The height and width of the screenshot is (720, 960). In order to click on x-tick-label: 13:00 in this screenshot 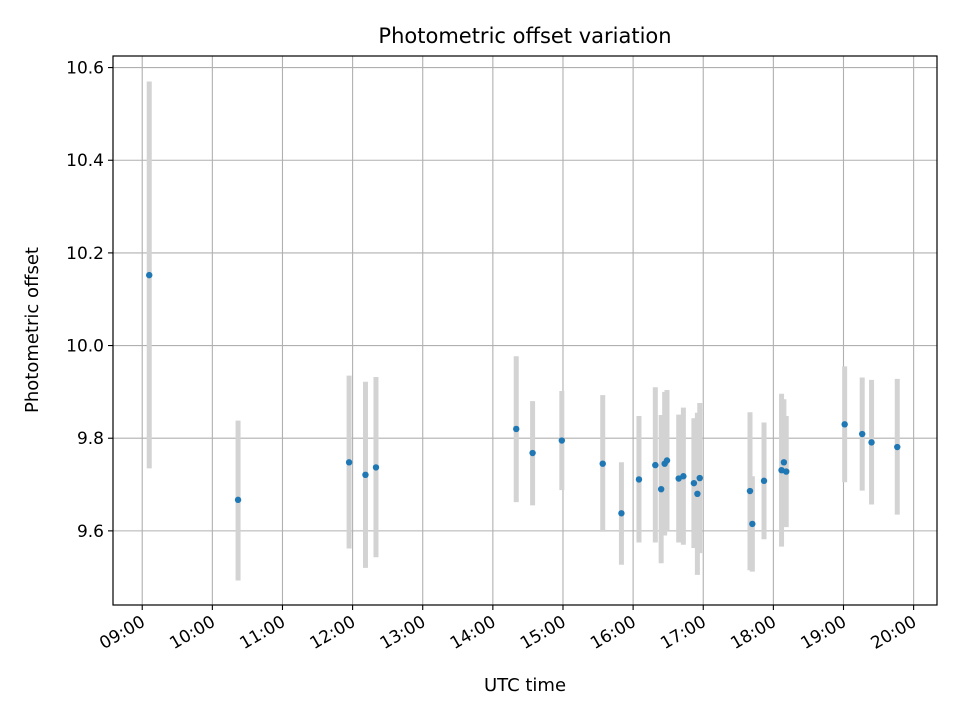, I will do `click(403, 633)`.